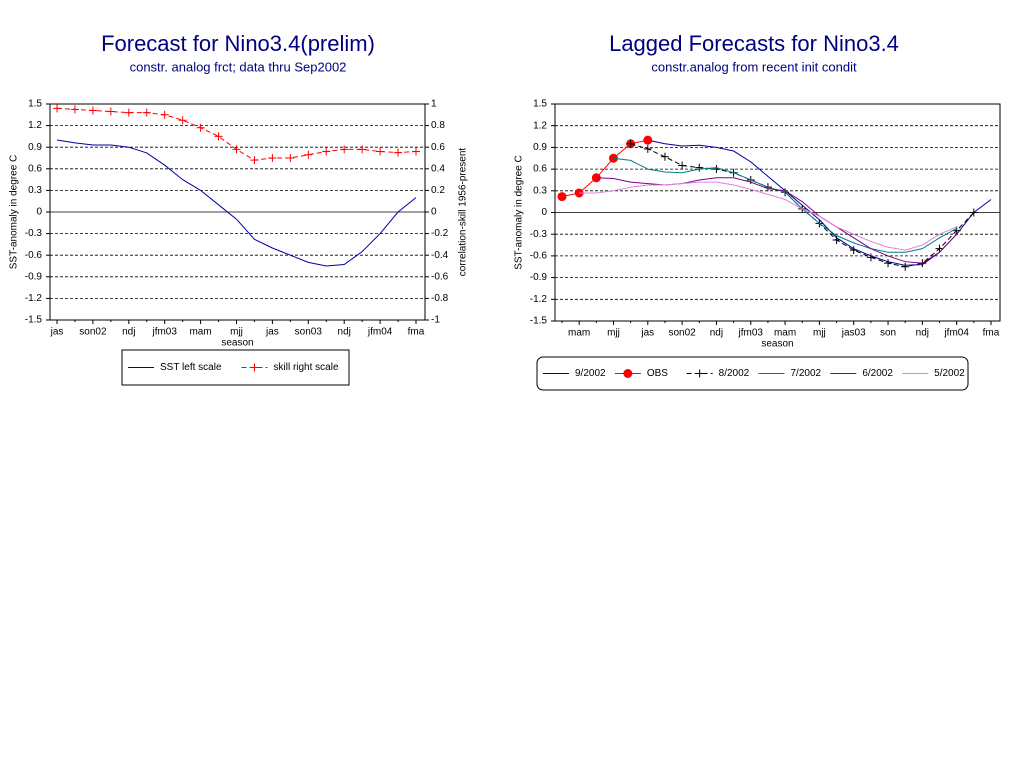 The height and width of the screenshot is (768, 1024). Describe the element at coordinates (590, 373) in the screenshot. I see `legend-label: 9/2002` at that location.